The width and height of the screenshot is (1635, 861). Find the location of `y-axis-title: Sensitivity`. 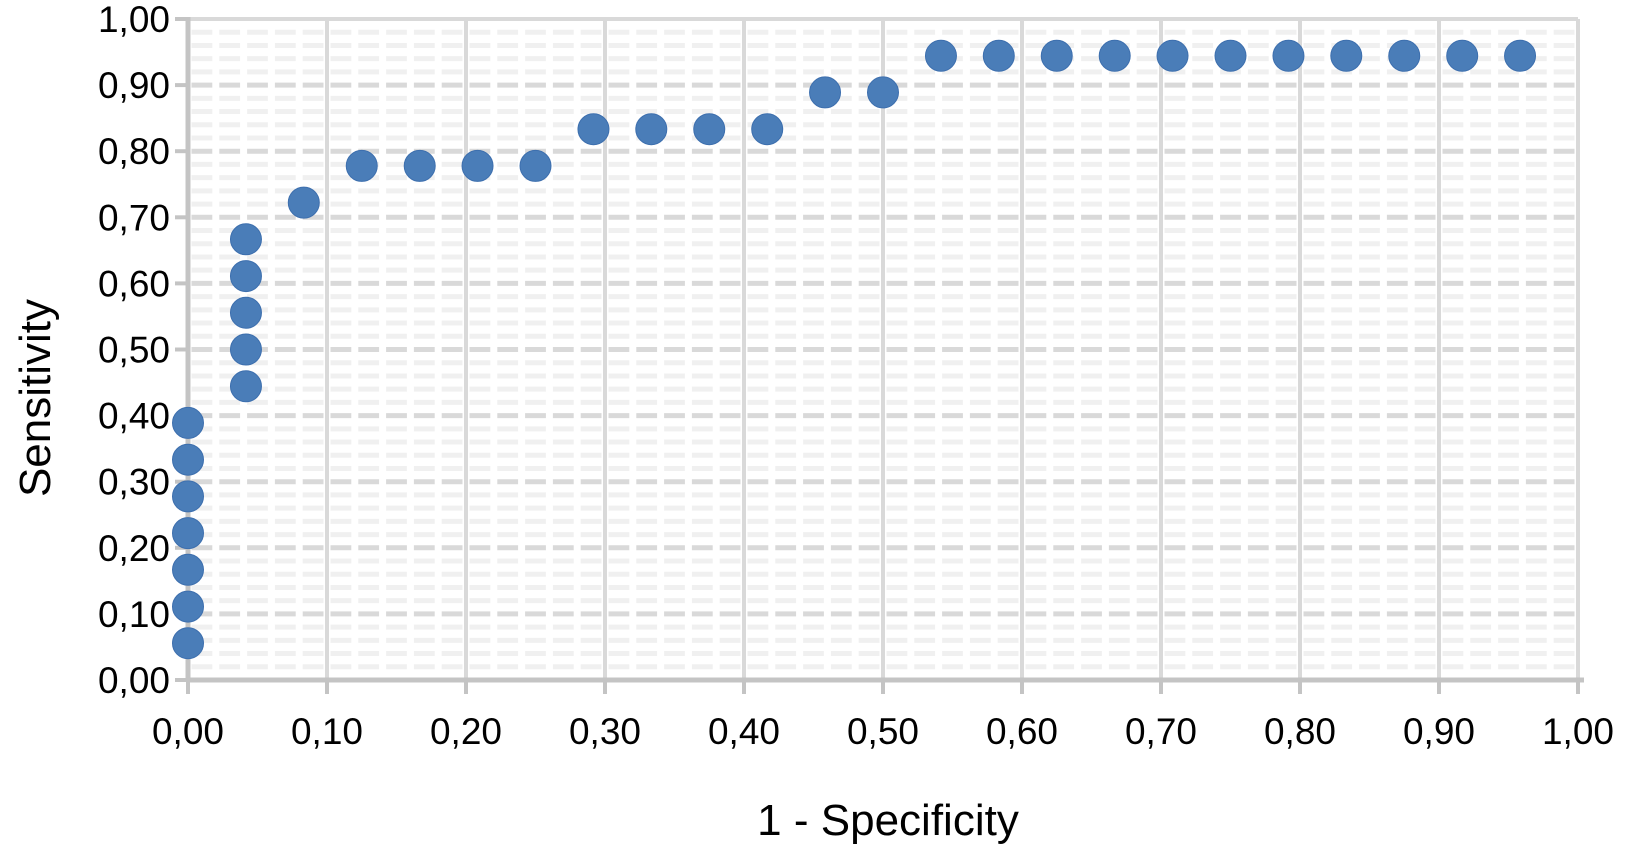

y-axis-title: Sensitivity is located at coordinates (35, 398).